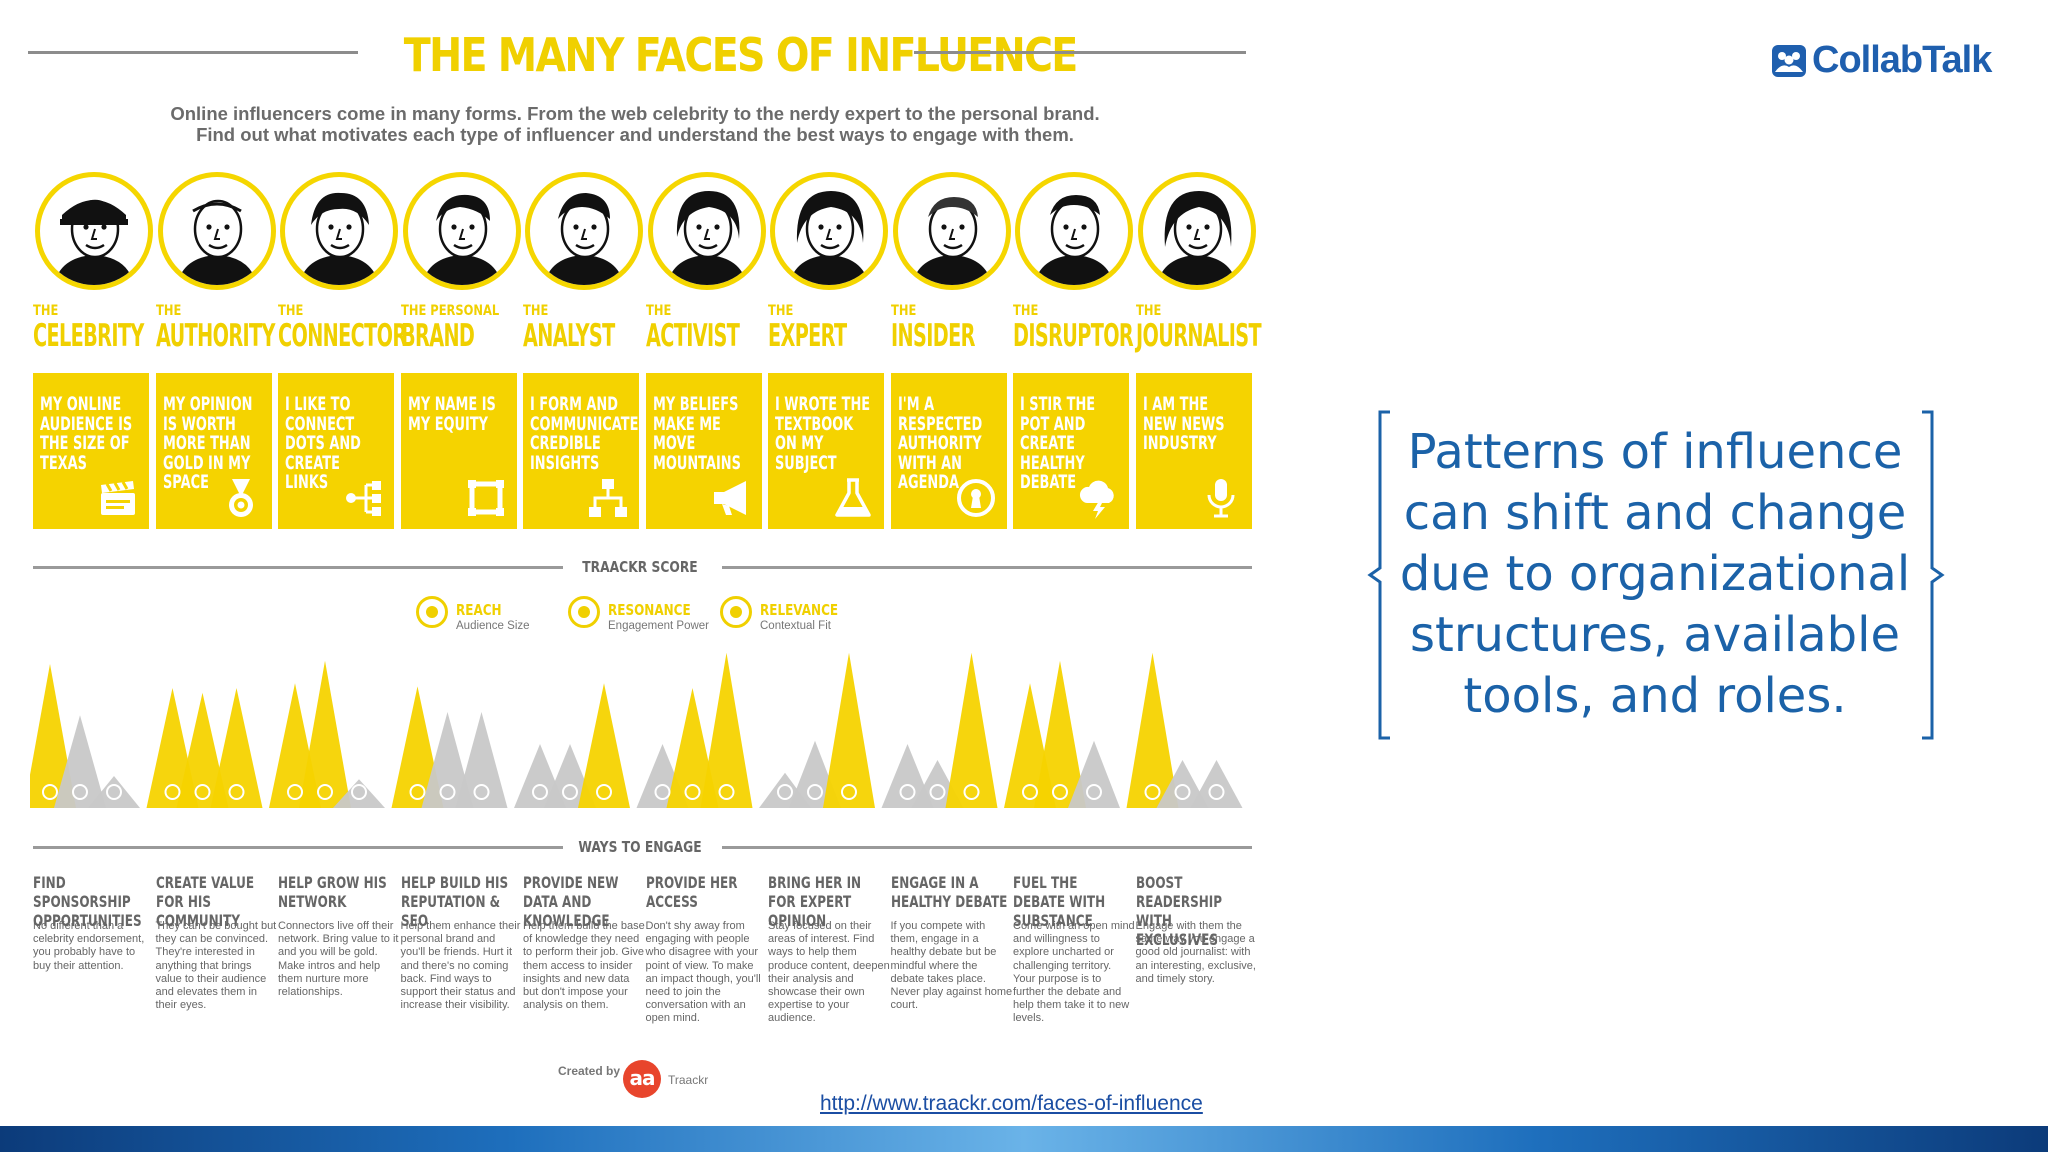  What do you see at coordinates (1073, 336) in the screenshot?
I see `profile-name: DISRUPTOR` at bounding box center [1073, 336].